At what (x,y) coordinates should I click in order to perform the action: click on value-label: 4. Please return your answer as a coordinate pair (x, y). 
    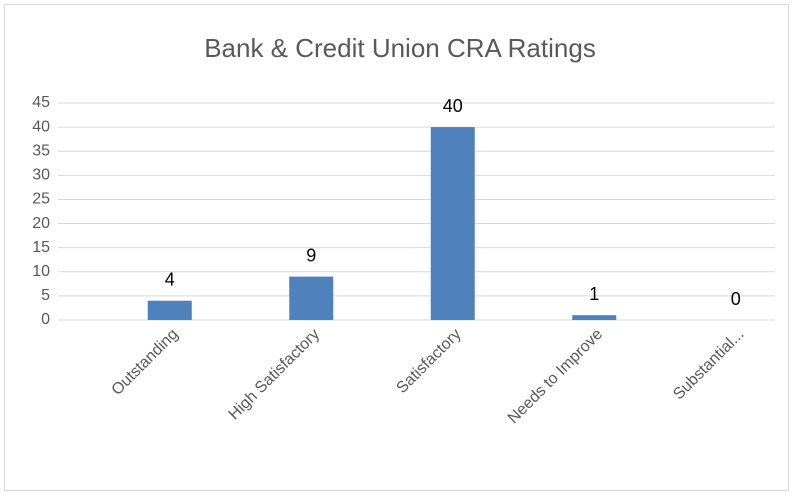
    Looking at the image, I should click on (170, 279).